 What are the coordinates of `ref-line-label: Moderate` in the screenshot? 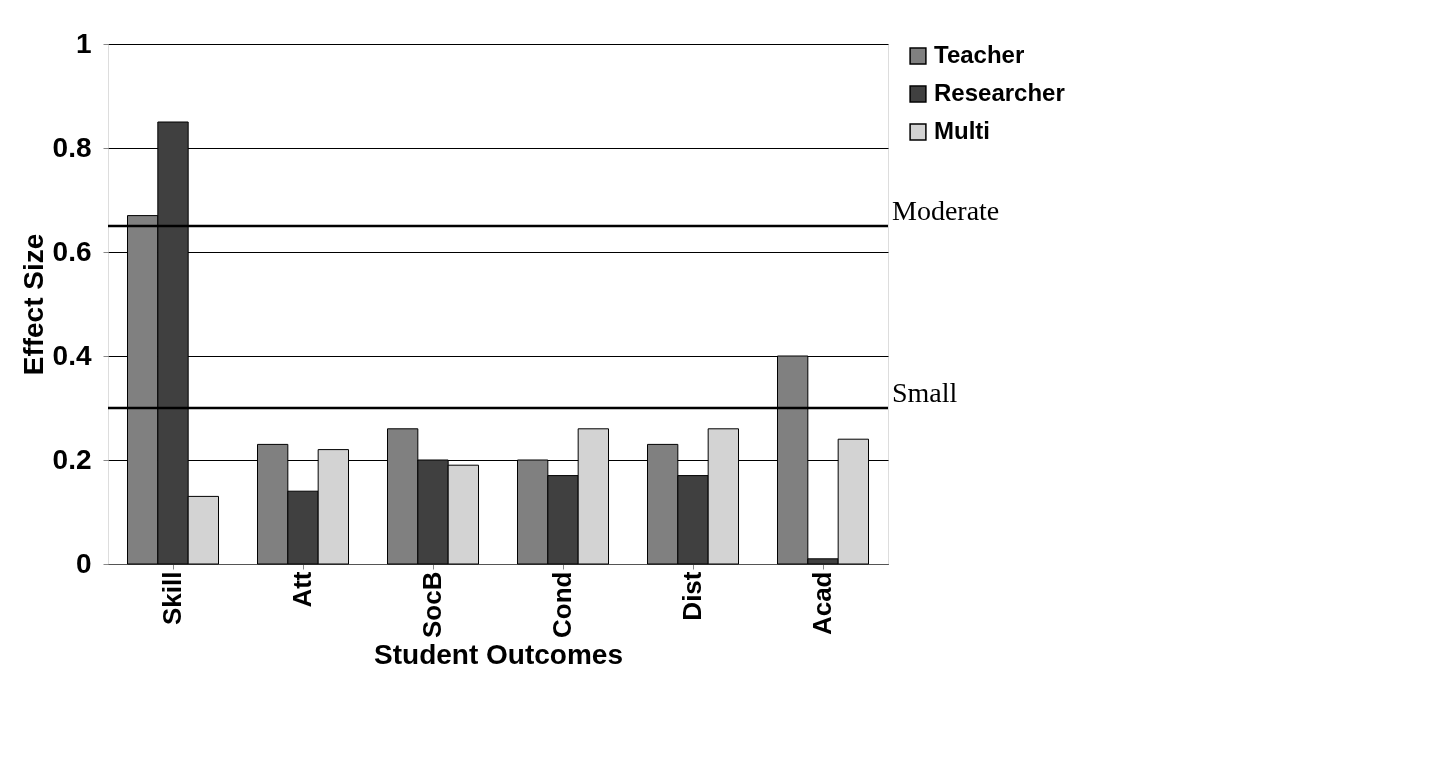 It's located at (946, 210).